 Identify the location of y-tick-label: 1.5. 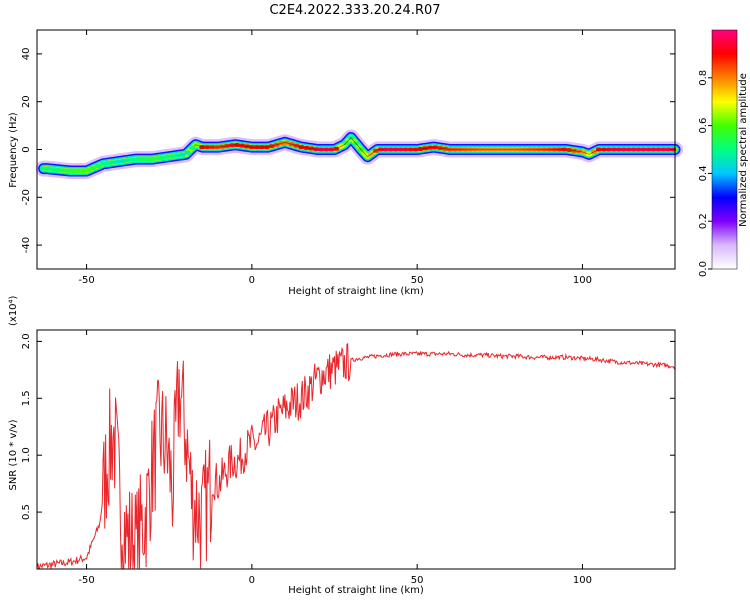
(26, 398).